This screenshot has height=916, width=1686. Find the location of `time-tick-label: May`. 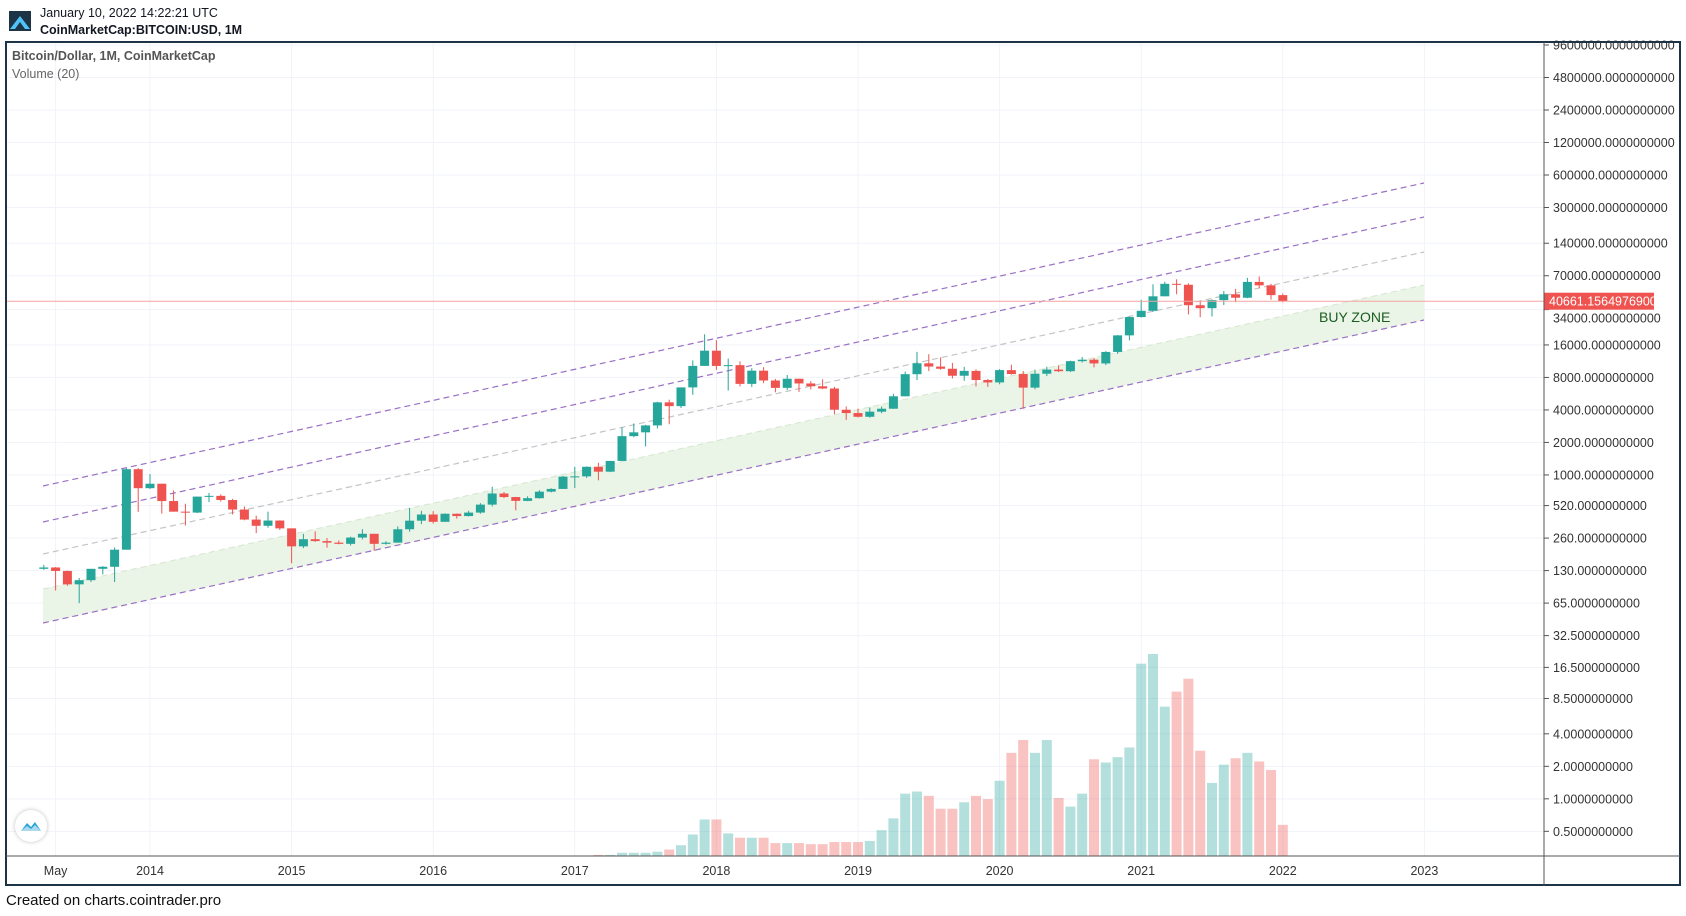

time-tick-label: May is located at coordinates (56, 871).